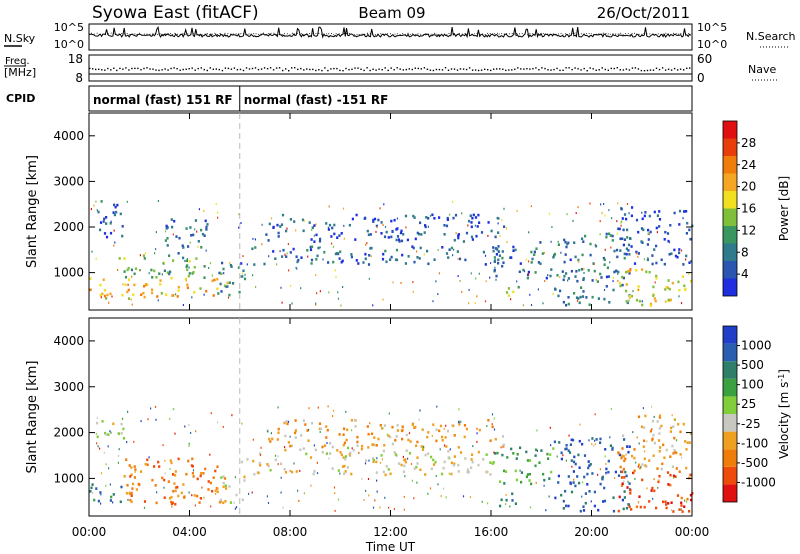  Describe the element at coordinates (771, 36) in the screenshot. I see `nsearch-label: N.Search` at that location.